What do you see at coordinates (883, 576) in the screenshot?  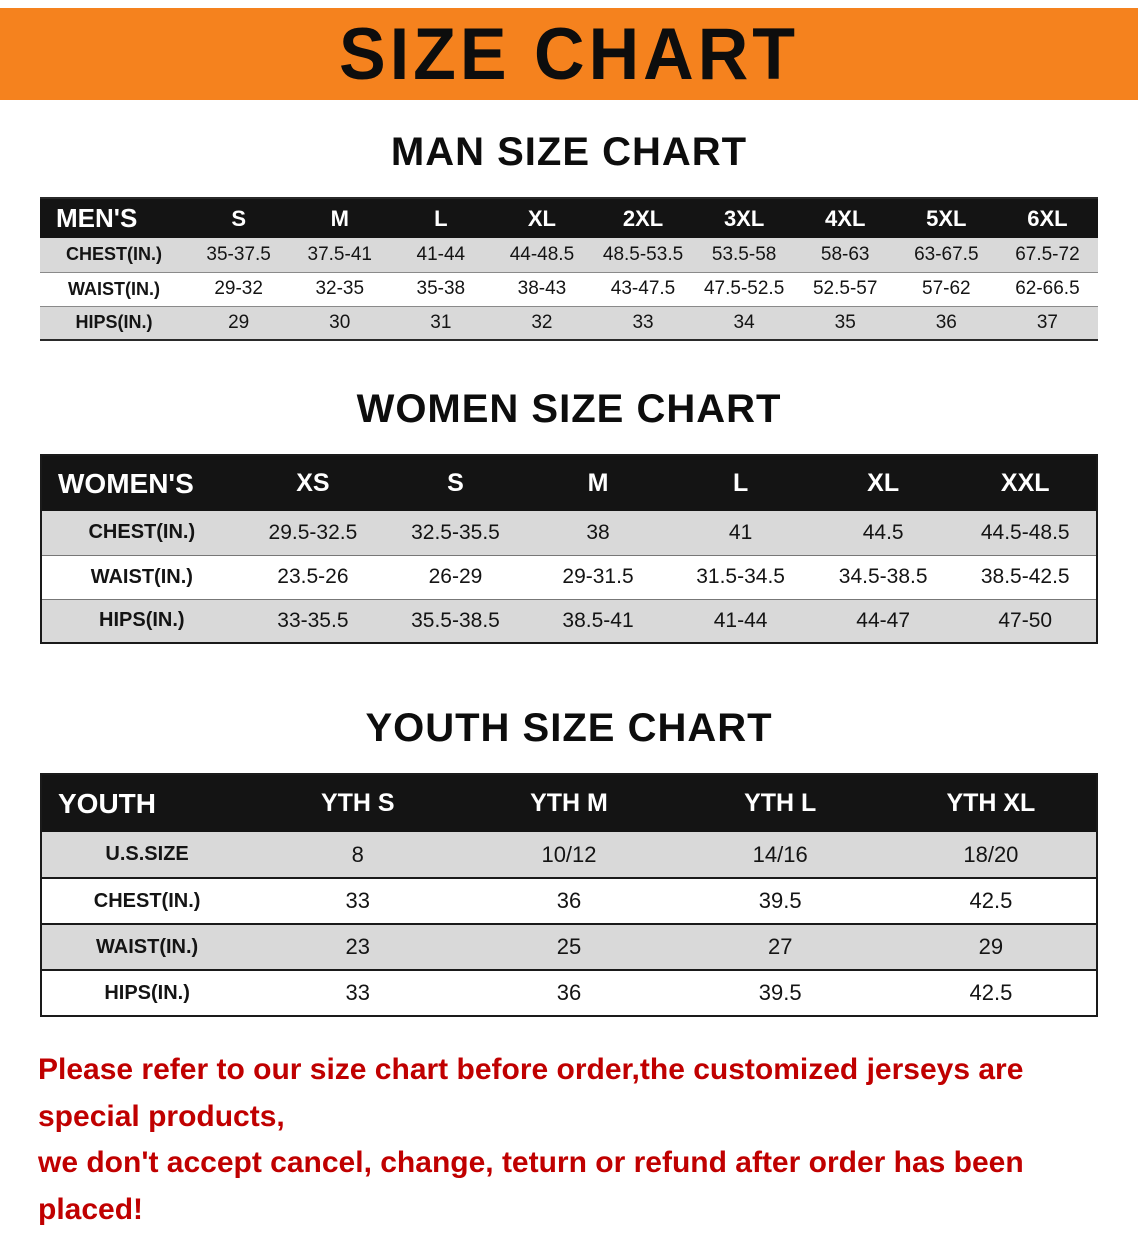 I see `value-cell: 34.5-38.5` at bounding box center [883, 576].